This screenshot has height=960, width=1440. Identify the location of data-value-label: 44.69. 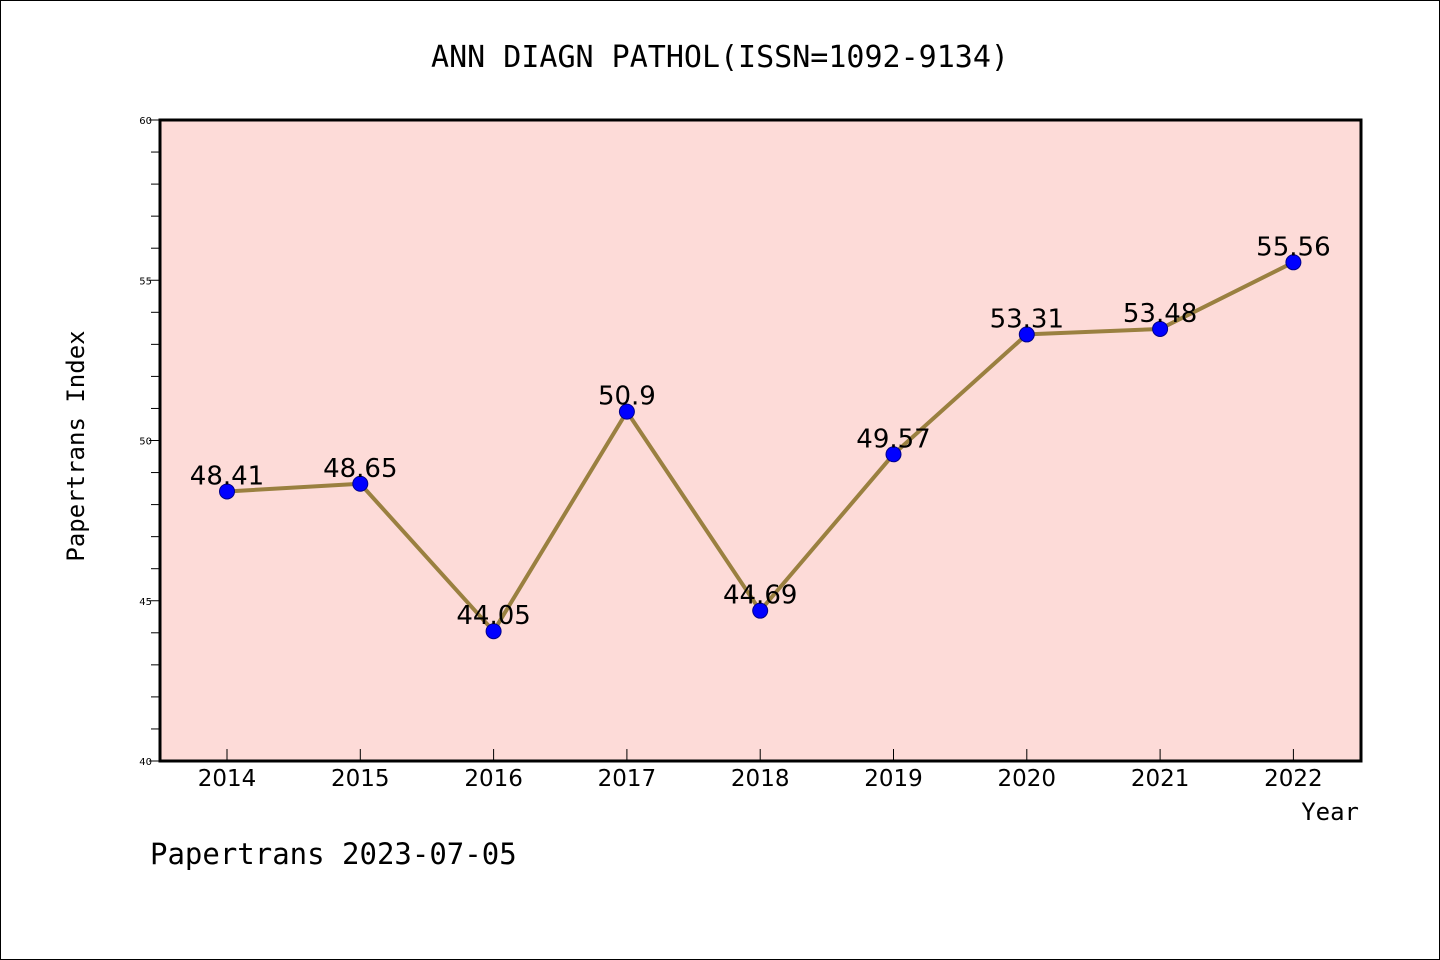
(760, 596).